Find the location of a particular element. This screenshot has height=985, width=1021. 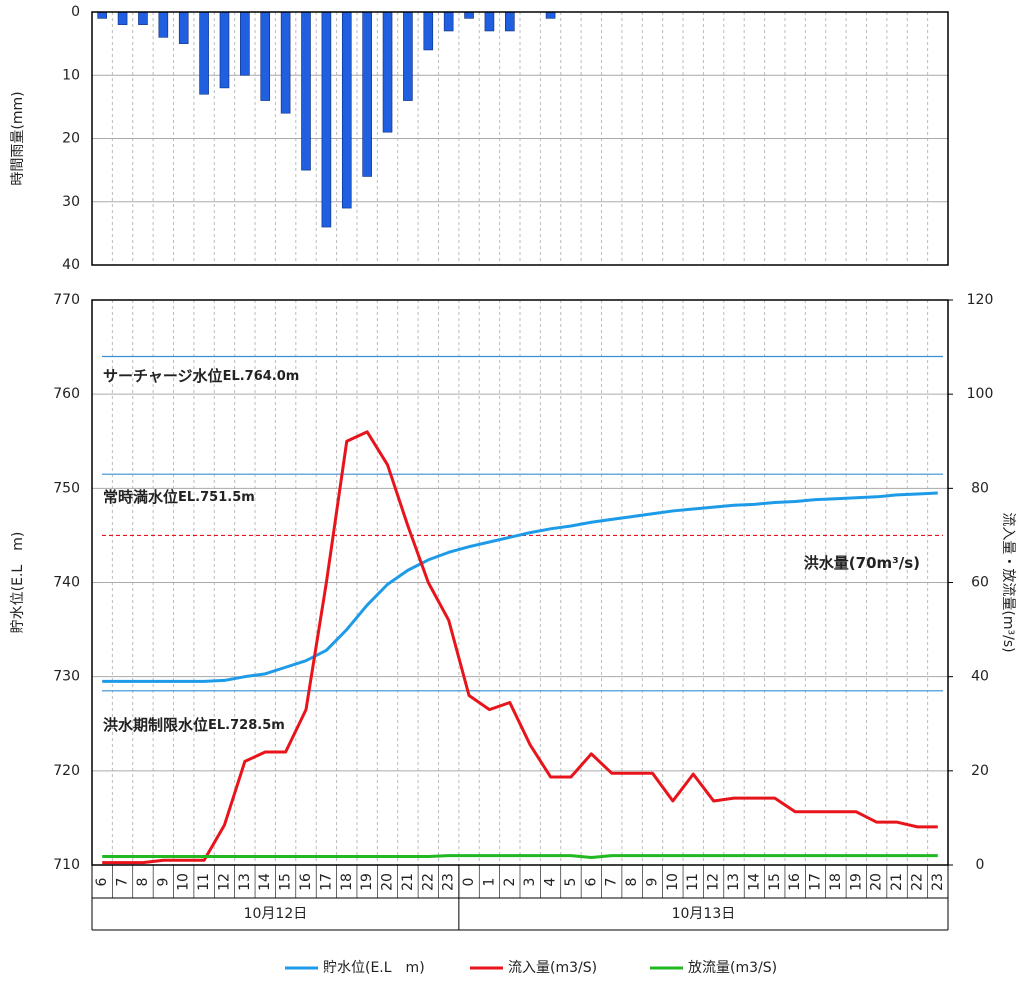

reference-name: 洪水量(70m³/s) is located at coordinates (862, 563).